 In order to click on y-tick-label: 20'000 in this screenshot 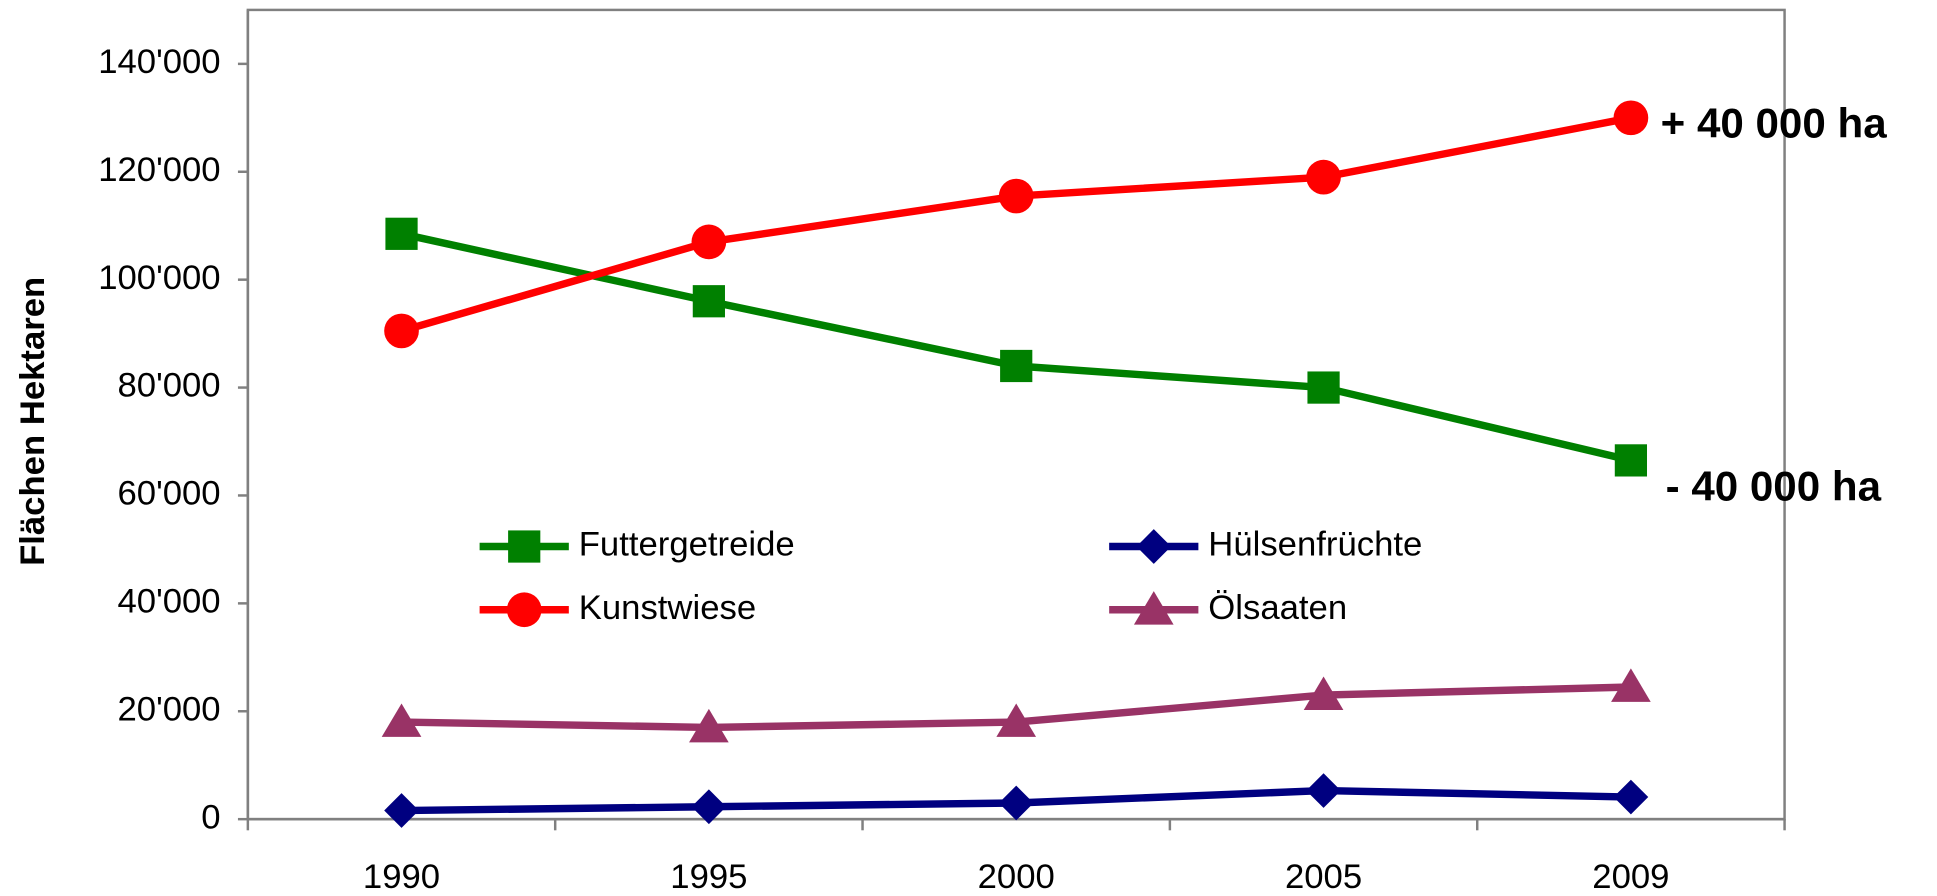, I will do `click(169, 709)`.